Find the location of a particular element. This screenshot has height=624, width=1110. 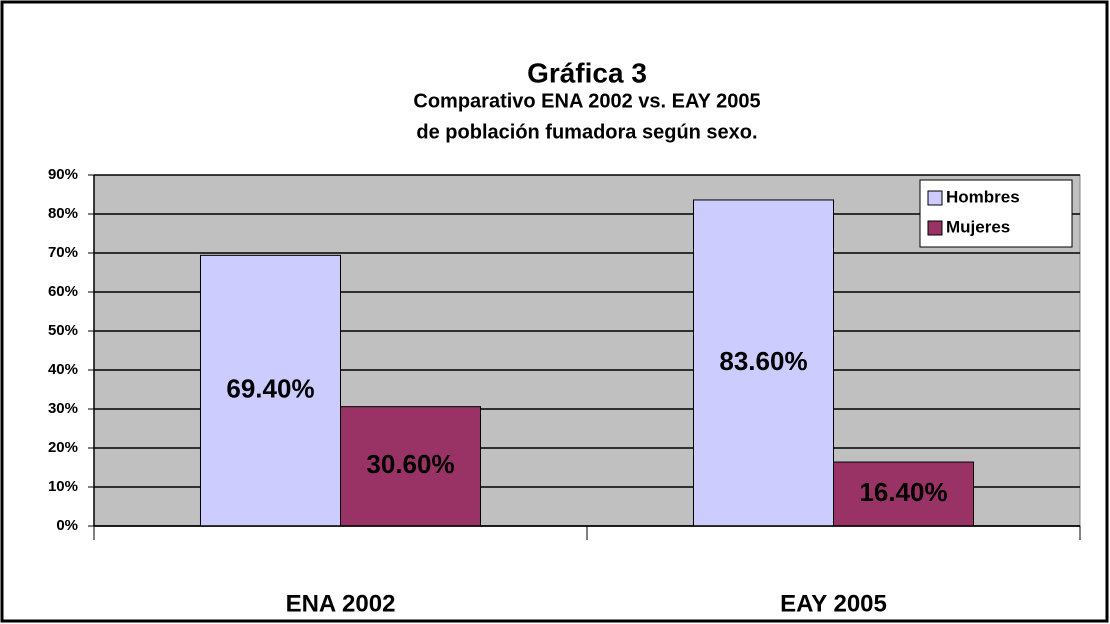

value-label: 30.60% is located at coordinates (410, 464).